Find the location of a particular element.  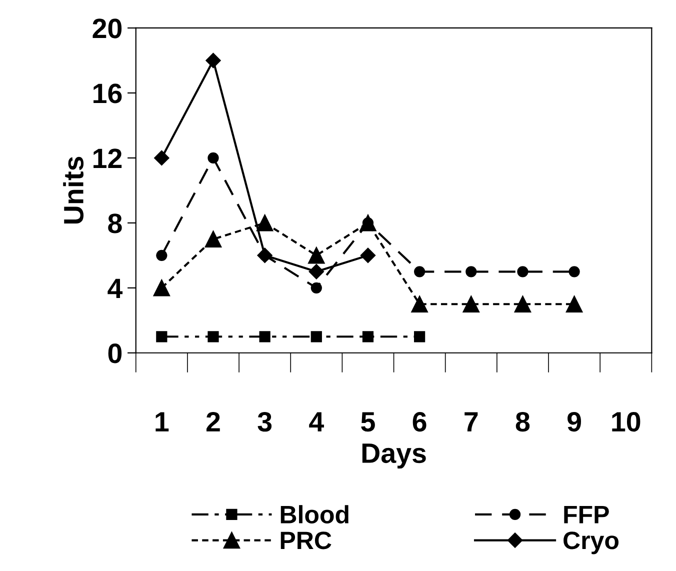

legend-label: PRC is located at coordinates (306, 541).